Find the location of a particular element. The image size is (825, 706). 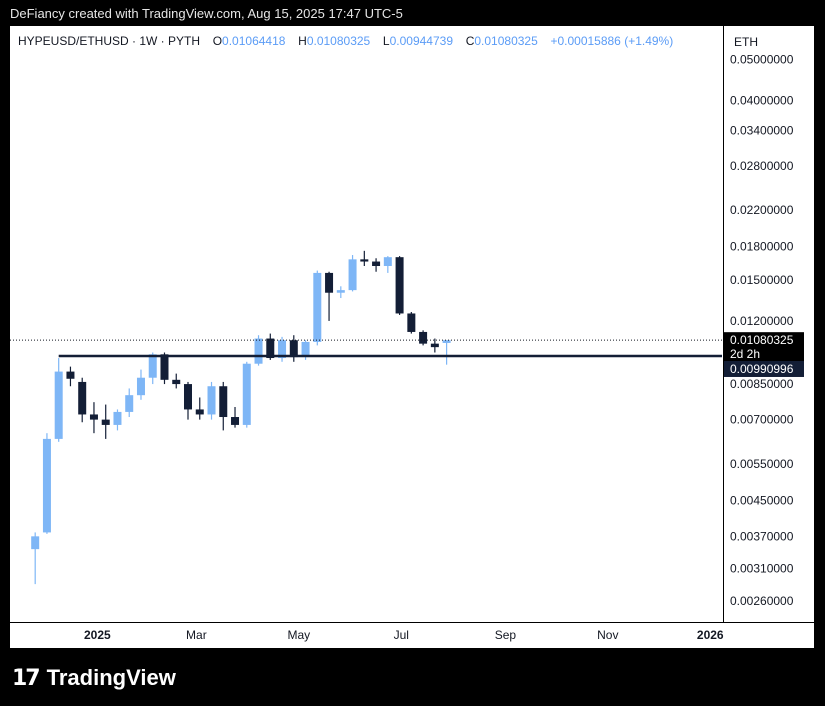

close-value: 0.01080325 is located at coordinates (506, 41).